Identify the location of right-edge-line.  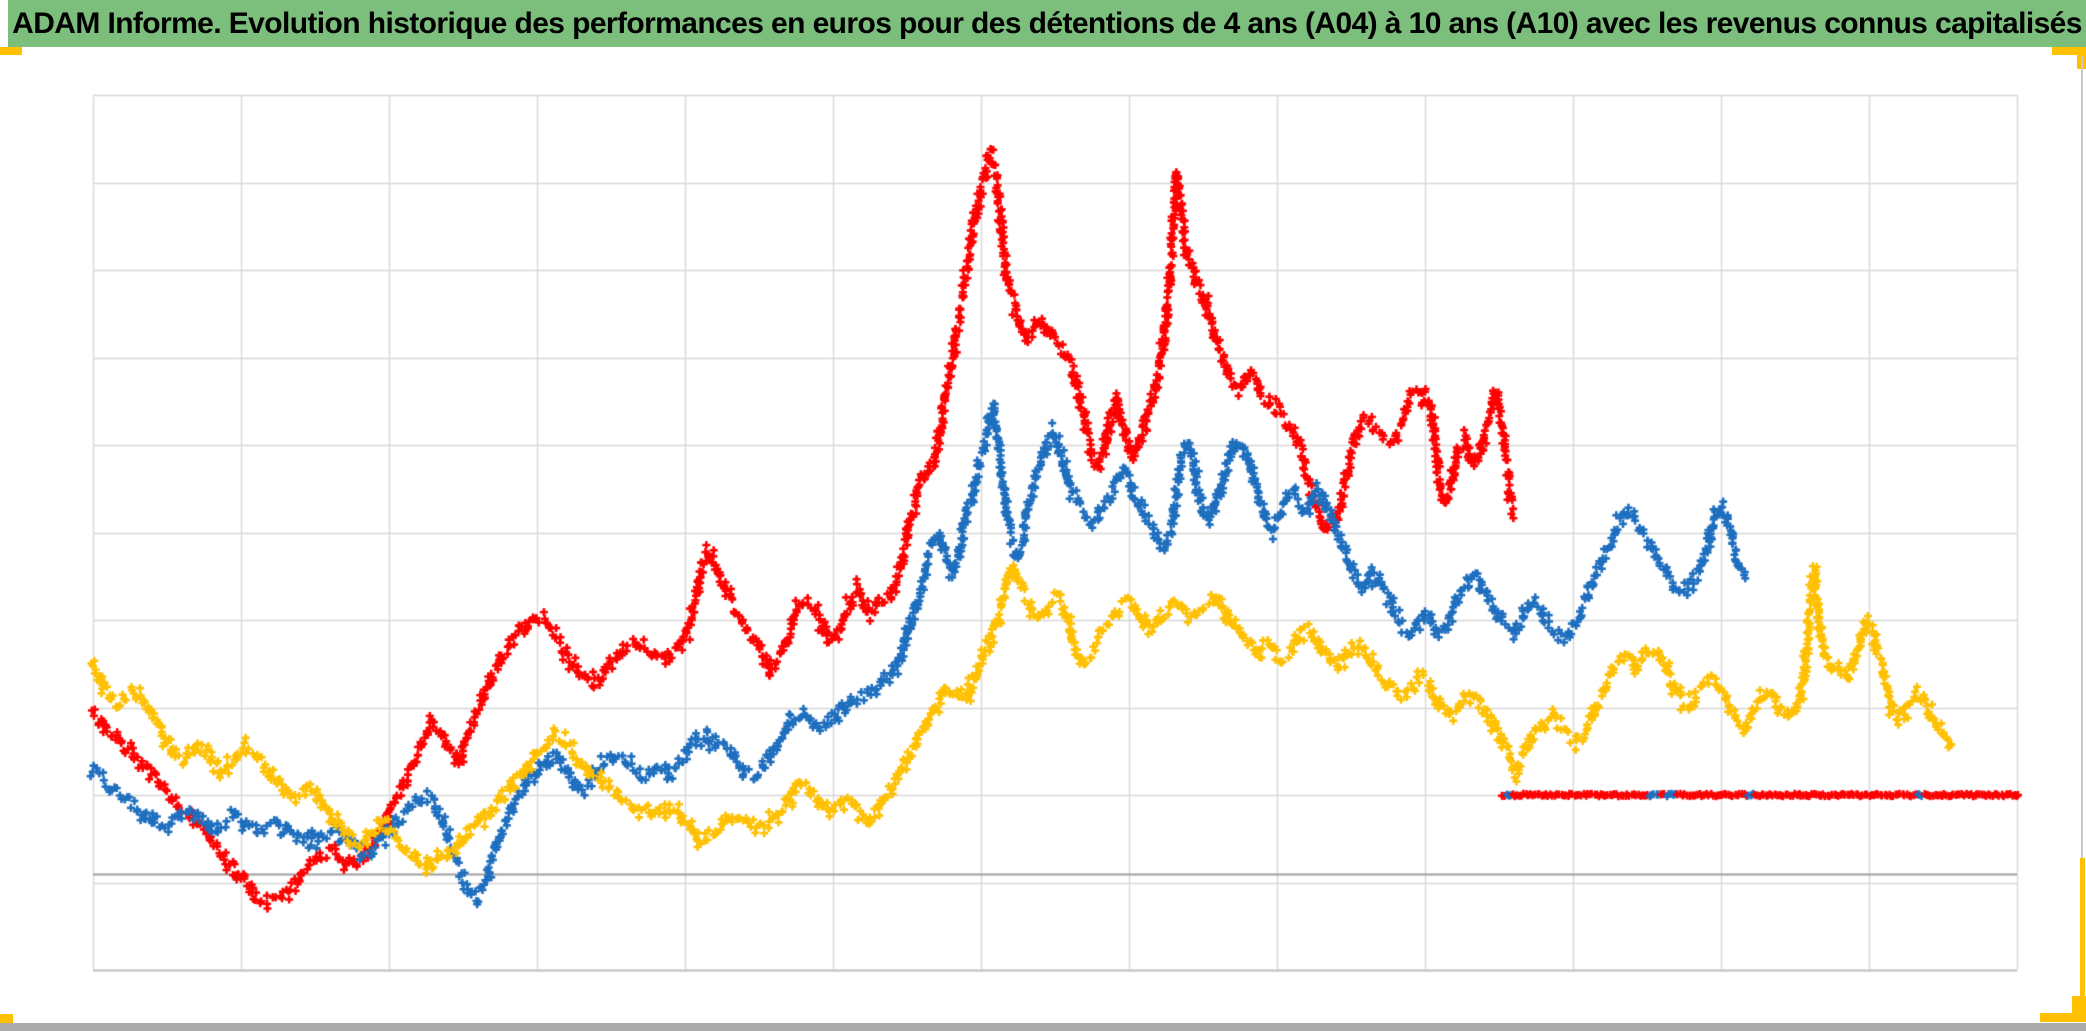
(2082, 458).